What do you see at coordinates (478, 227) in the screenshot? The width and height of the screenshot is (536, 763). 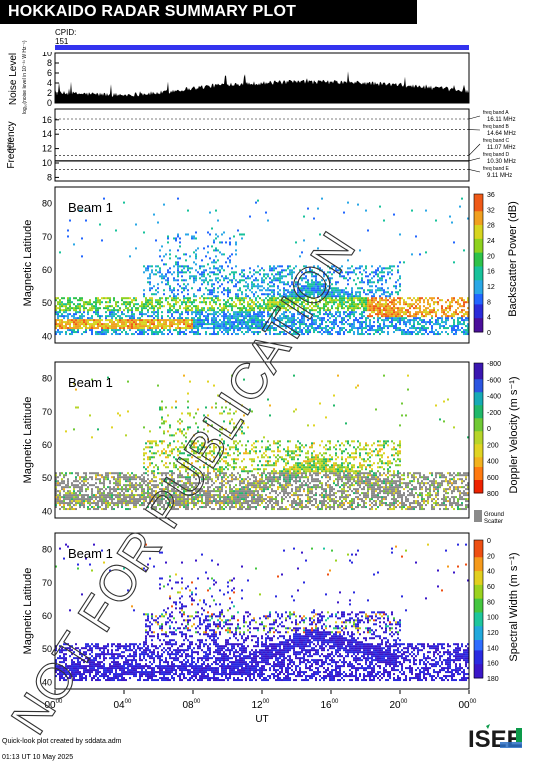 I see `power-colorbar-cell` at bounding box center [478, 227].